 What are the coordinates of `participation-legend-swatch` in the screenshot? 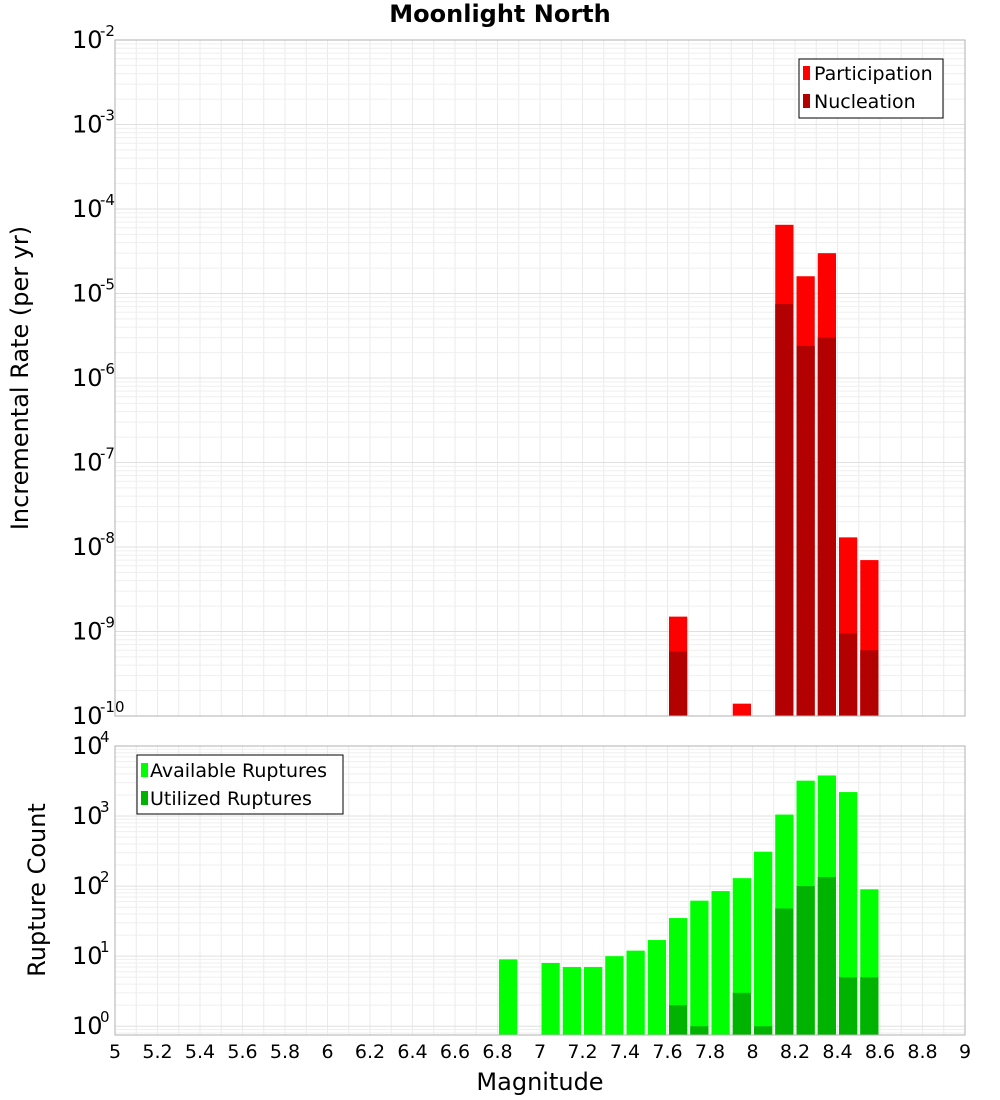 It's located at (806, 73).